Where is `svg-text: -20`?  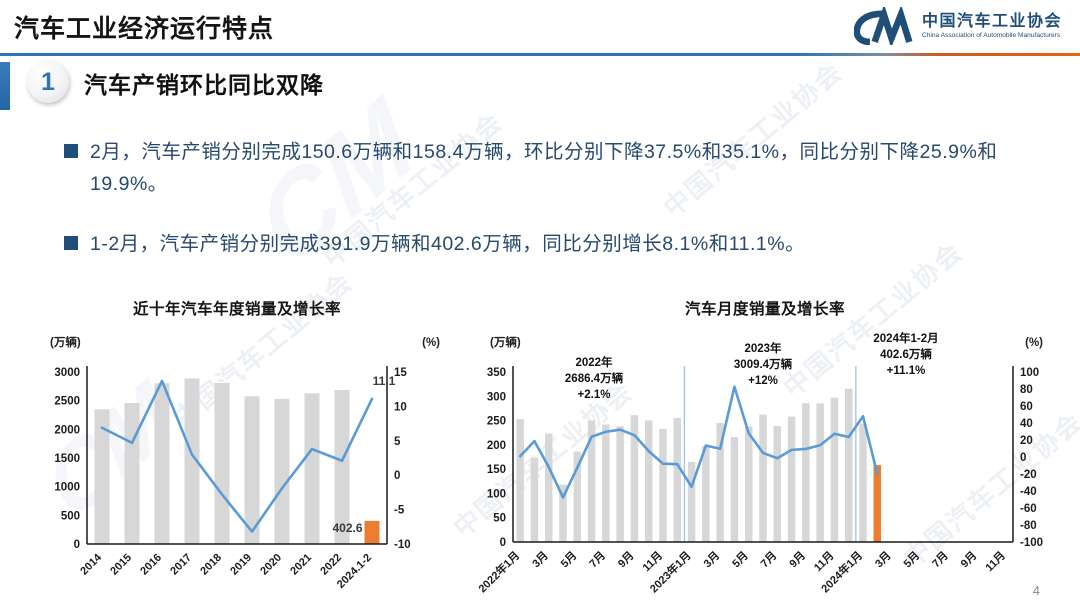 svg-text: -20 is located at coordinates (1028, 475).